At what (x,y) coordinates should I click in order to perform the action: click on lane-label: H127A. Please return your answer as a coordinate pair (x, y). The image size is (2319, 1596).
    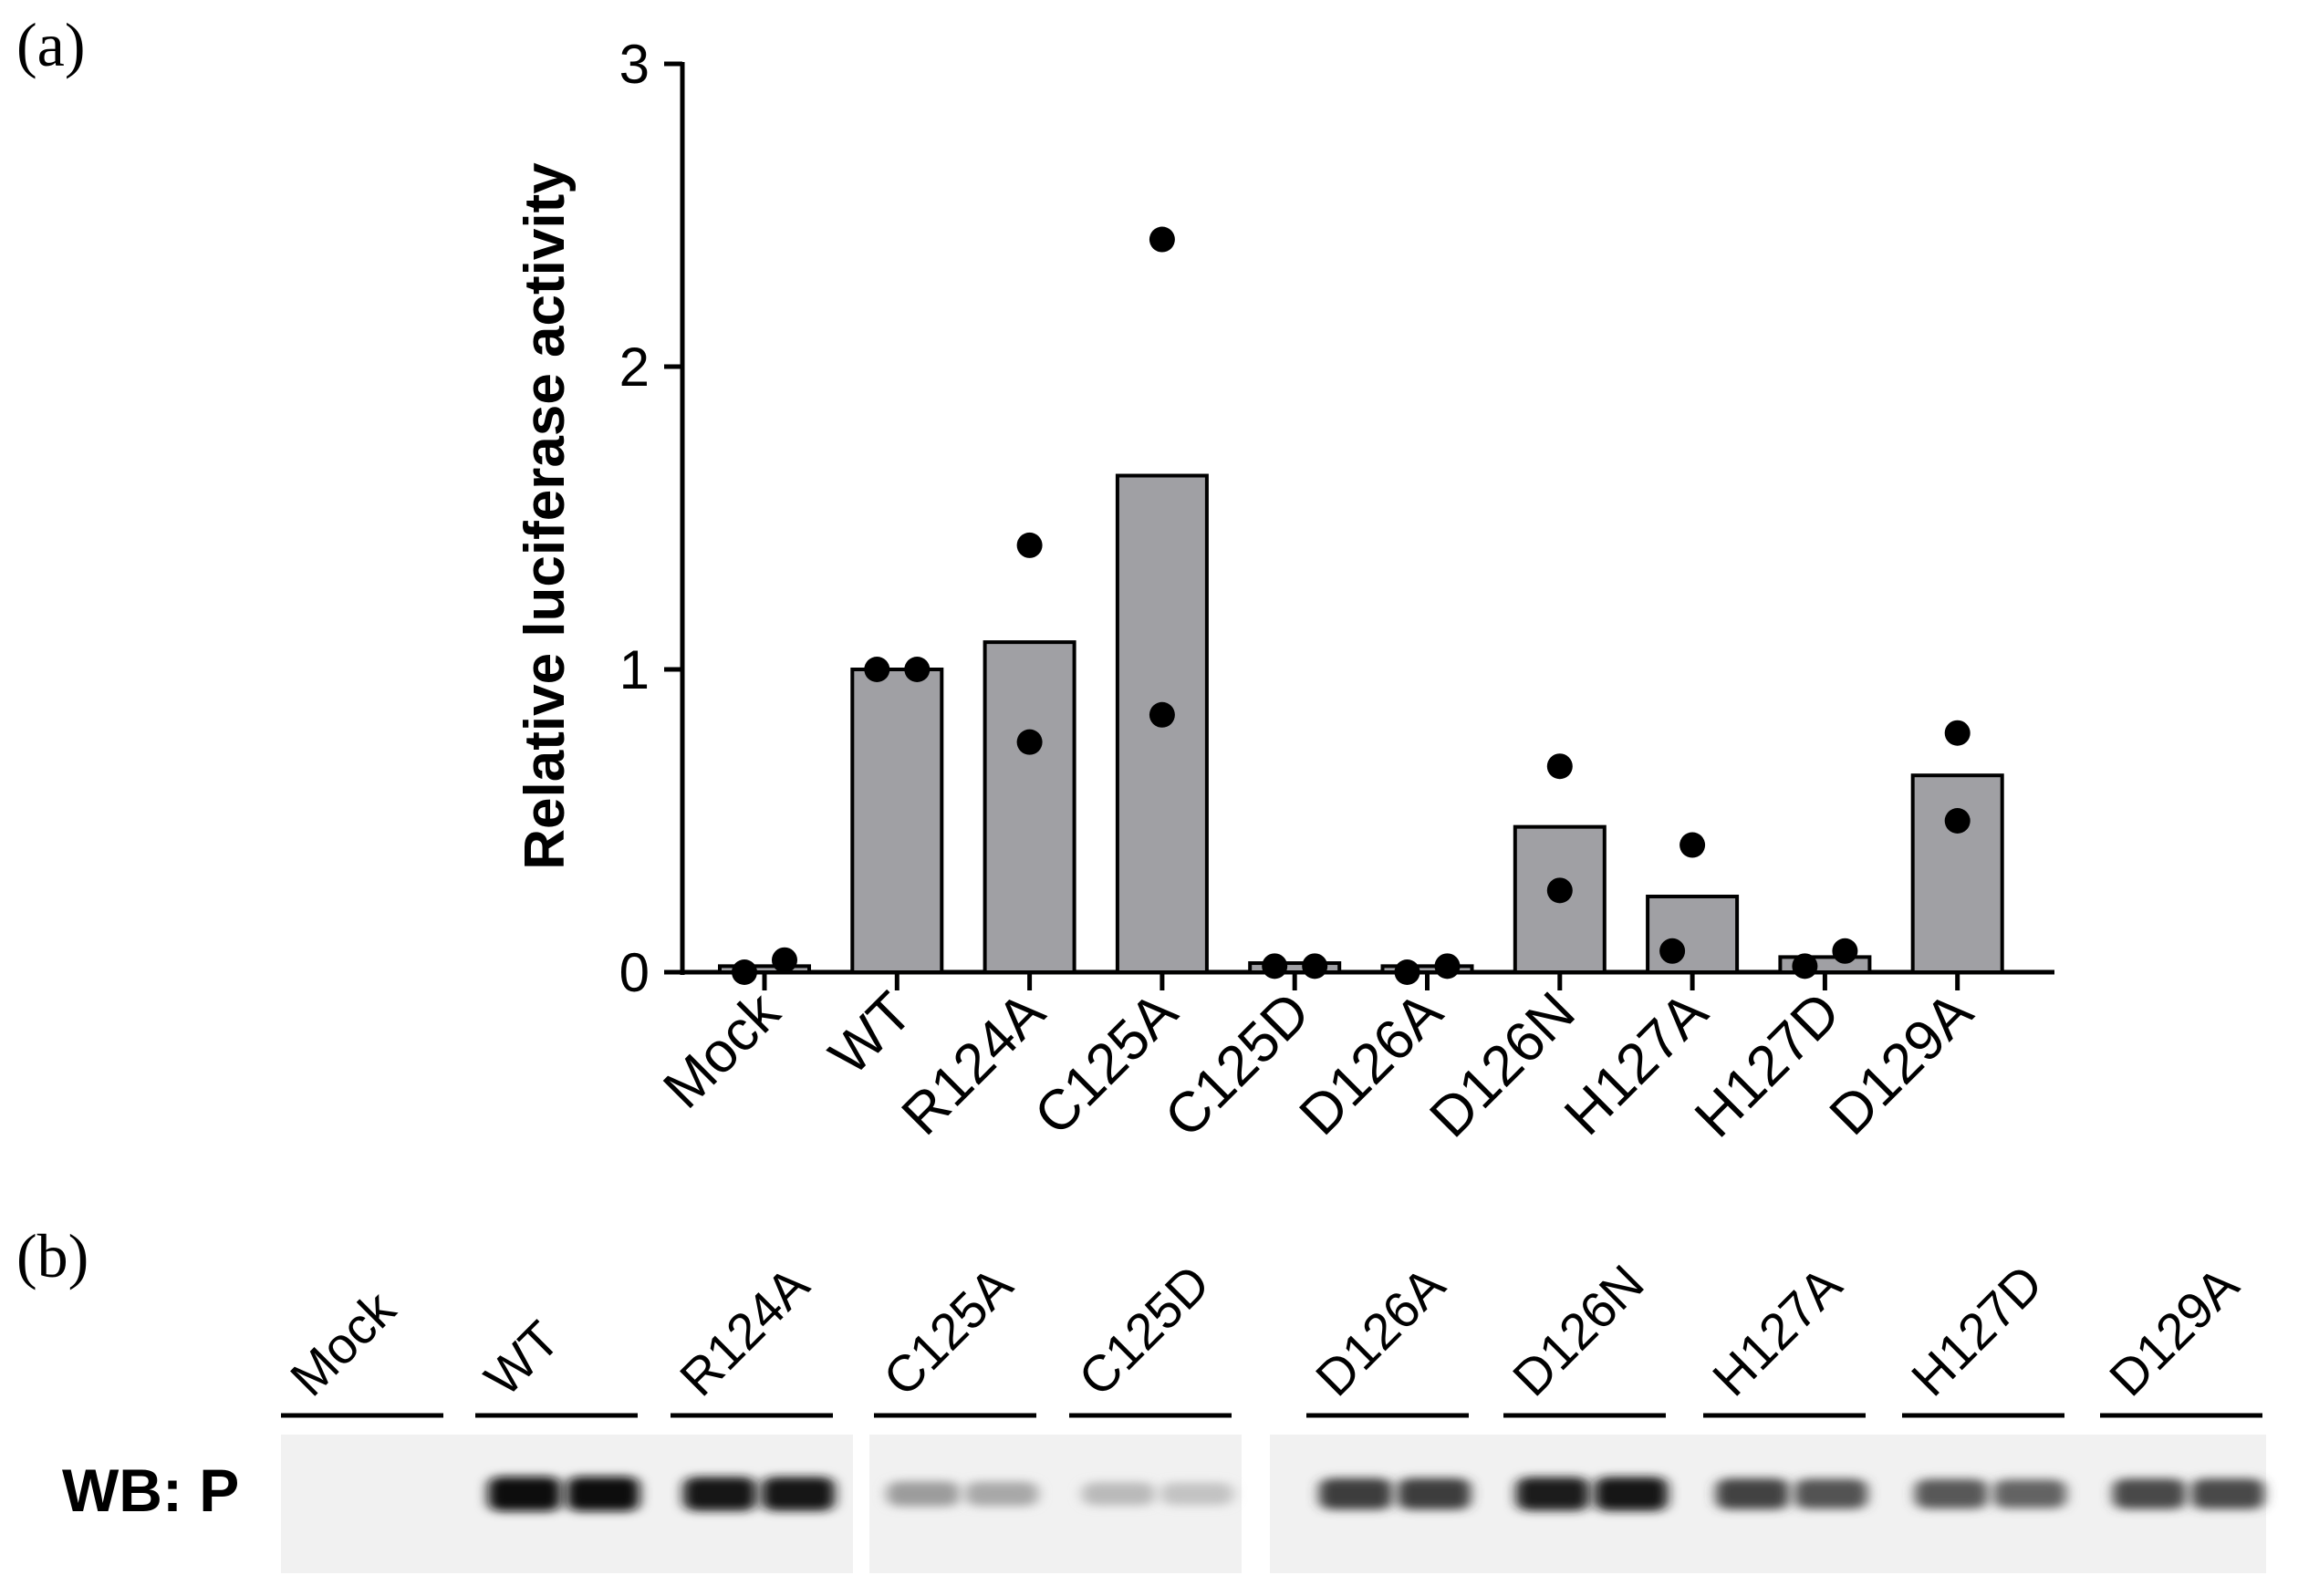
    Looking at the image, I should click on (1777, 1331).